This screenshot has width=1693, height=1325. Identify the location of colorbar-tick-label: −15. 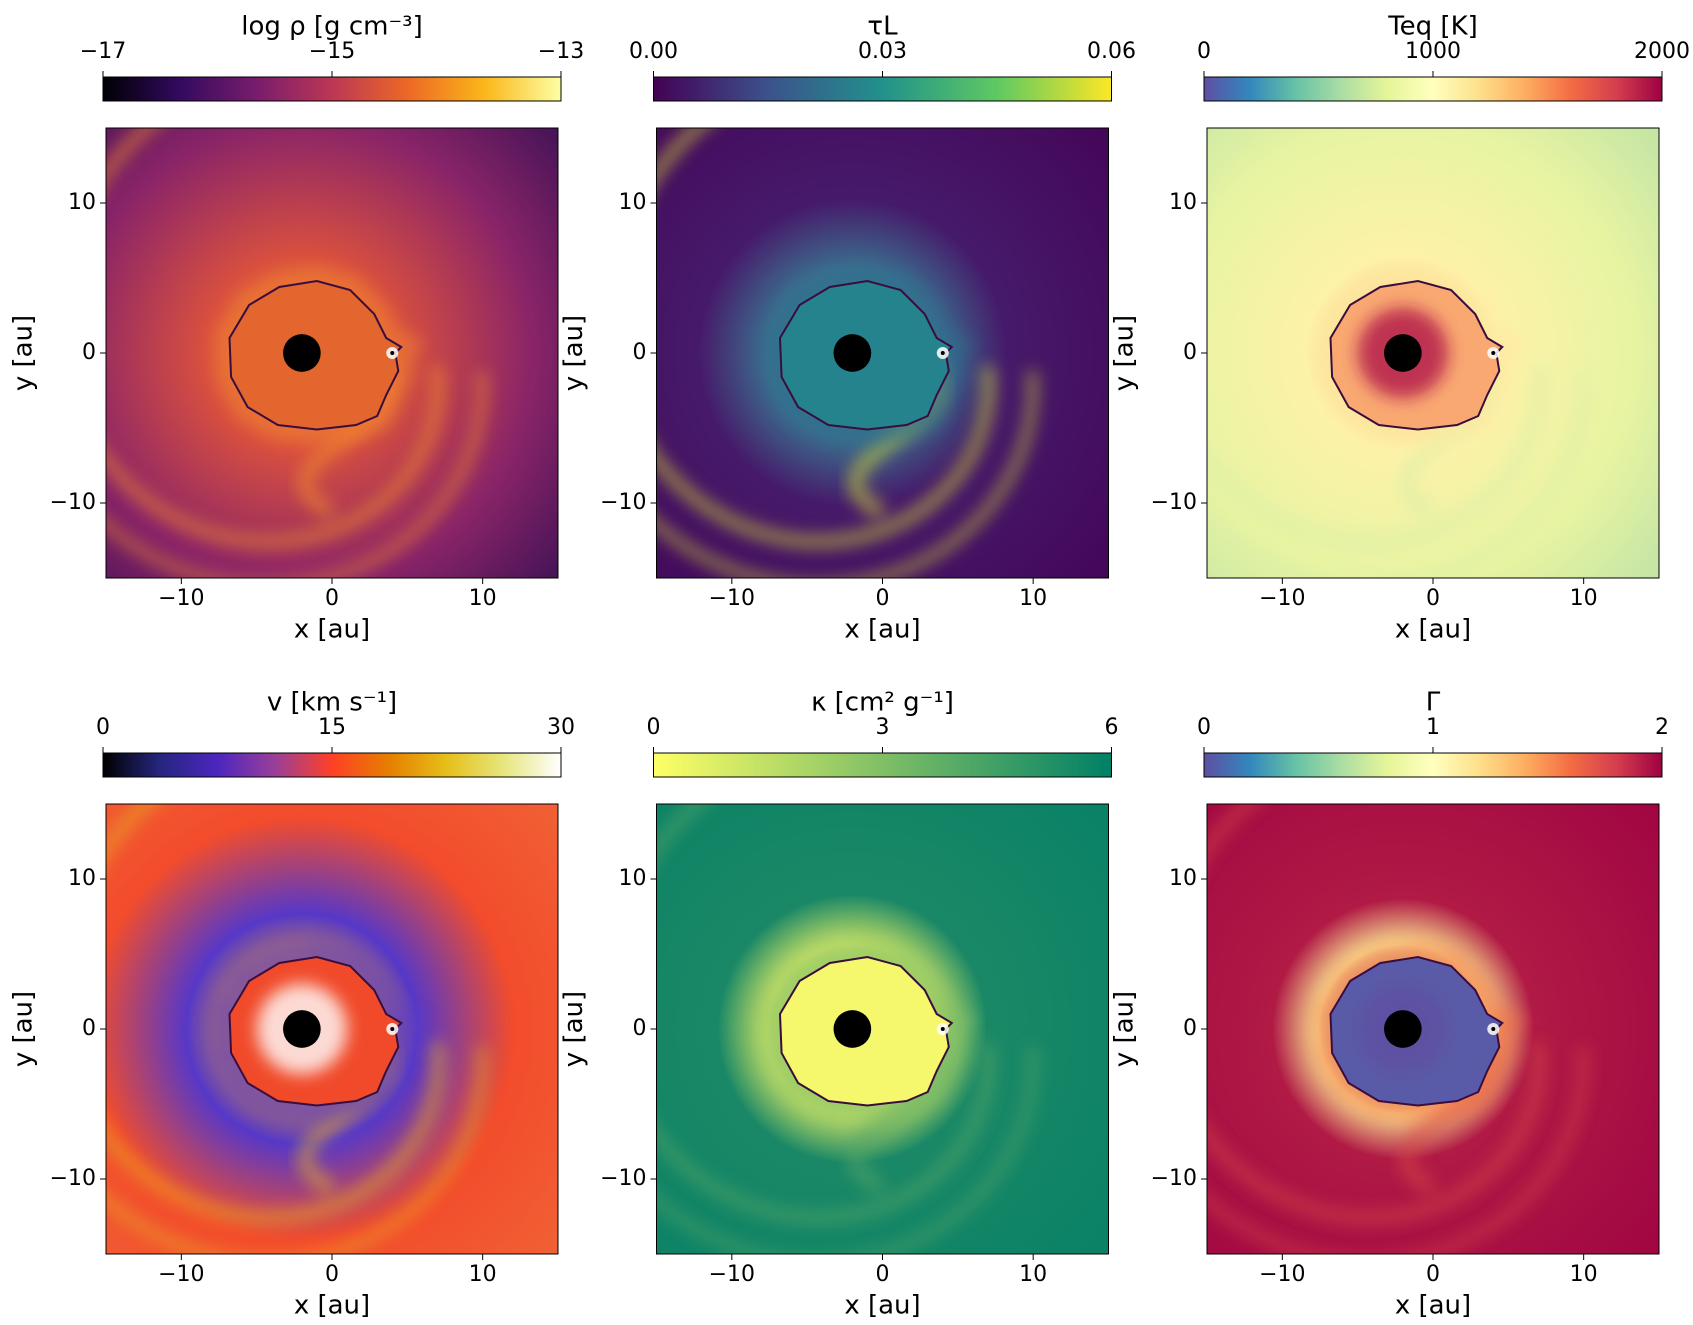
(332, 51).